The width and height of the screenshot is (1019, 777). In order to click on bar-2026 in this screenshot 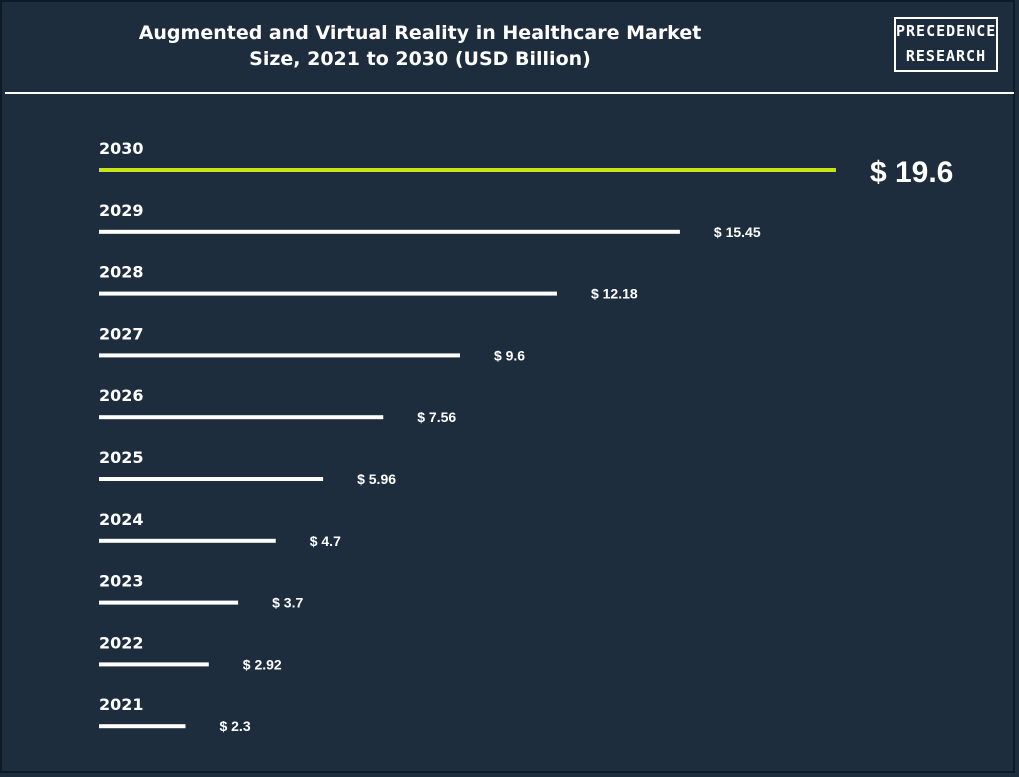, I will do `click(241, 417)`.